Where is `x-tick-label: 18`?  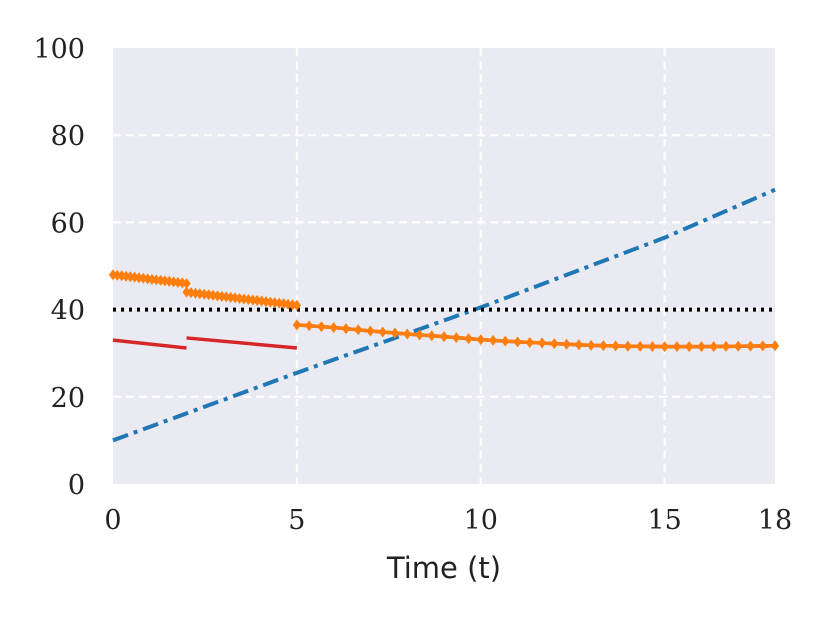
x-tick-label: 18 is located at coordinates (775, 520).